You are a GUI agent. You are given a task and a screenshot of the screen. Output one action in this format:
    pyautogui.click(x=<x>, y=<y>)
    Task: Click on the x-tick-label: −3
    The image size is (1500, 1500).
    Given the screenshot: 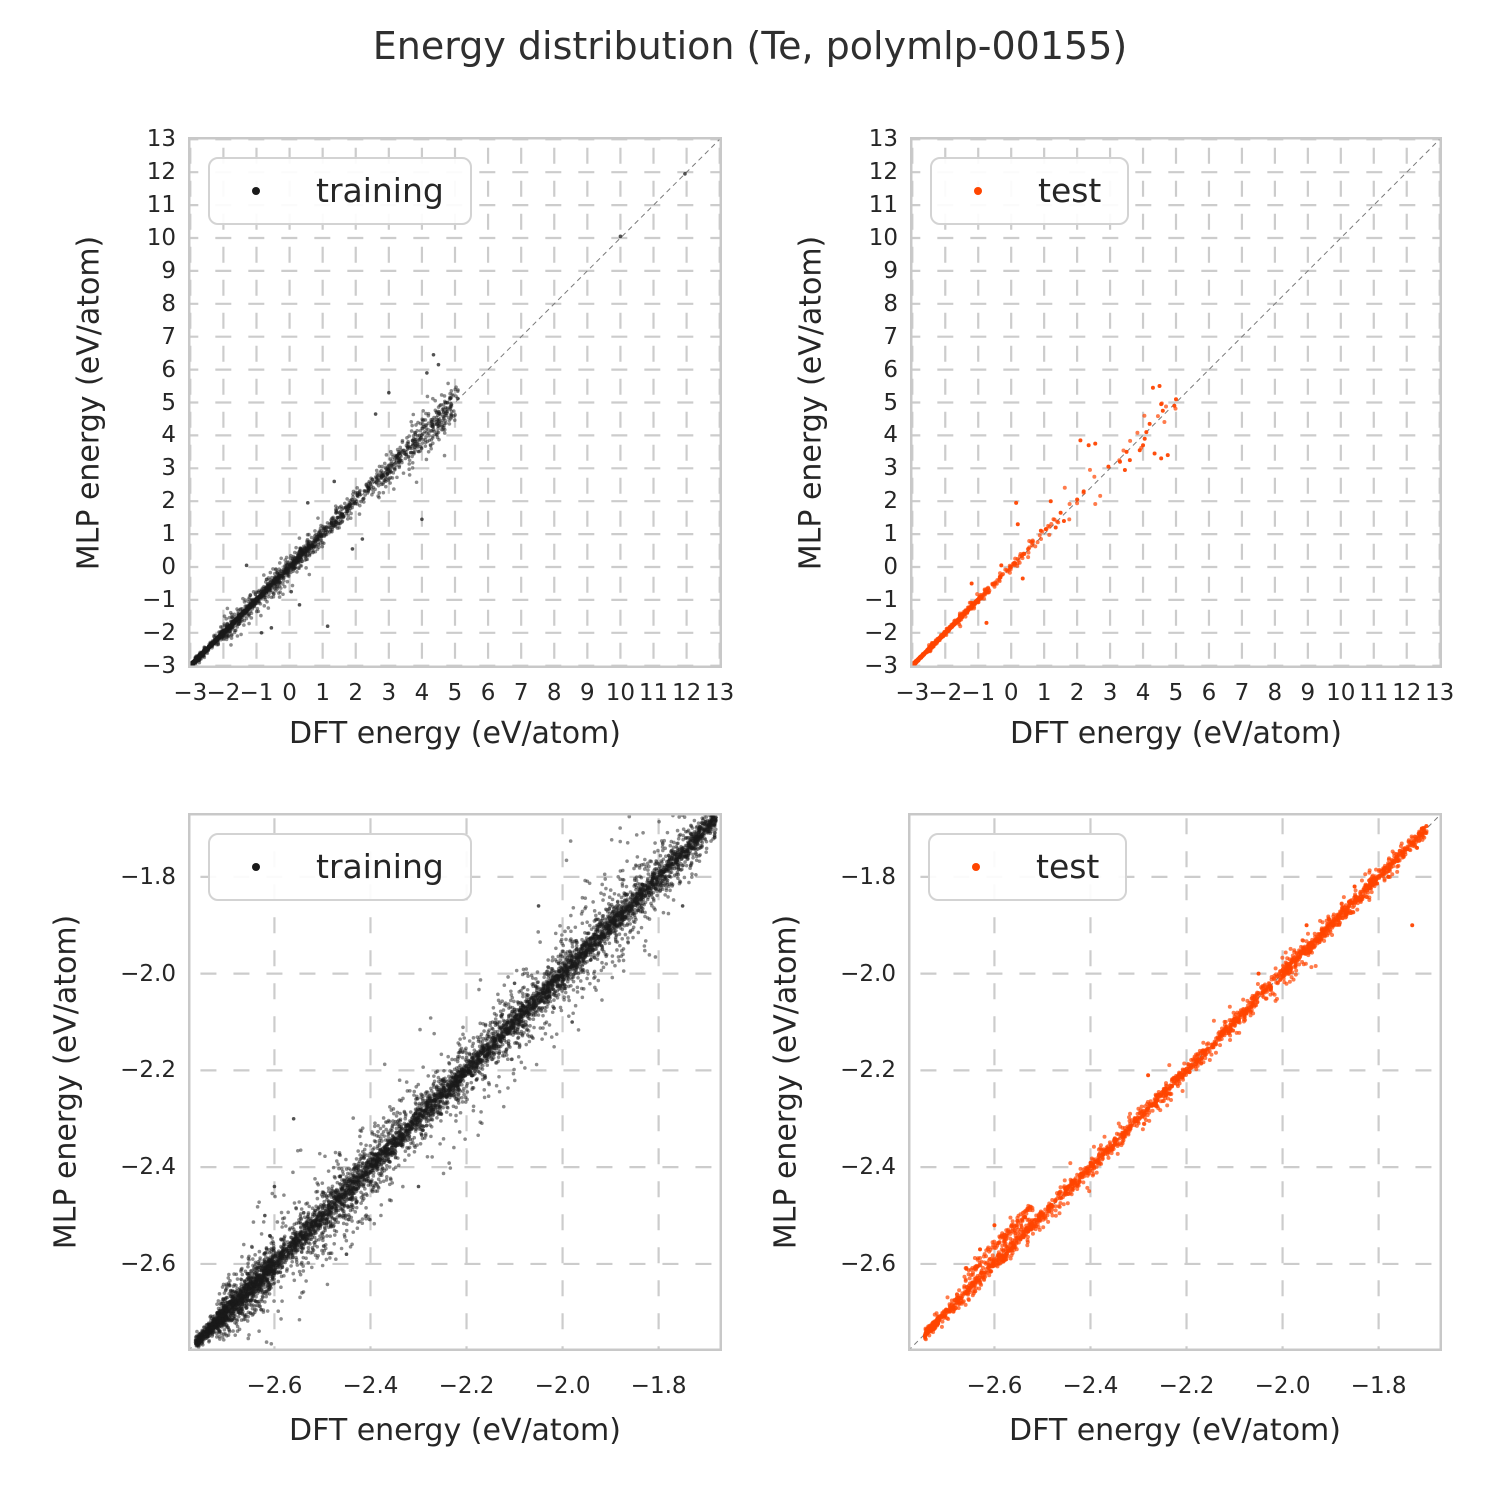 What is the action you would take?
    pyautogui.click(x=190, y=693)
    